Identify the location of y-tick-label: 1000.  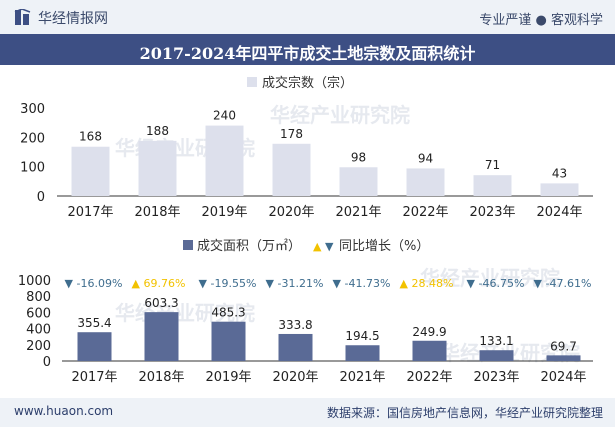
(34, 281).